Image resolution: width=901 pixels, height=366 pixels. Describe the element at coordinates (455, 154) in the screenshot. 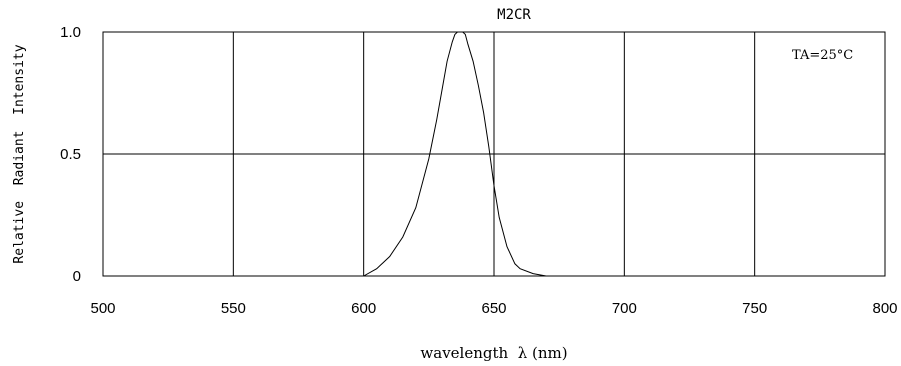

I see `intensity-curve` at that location.